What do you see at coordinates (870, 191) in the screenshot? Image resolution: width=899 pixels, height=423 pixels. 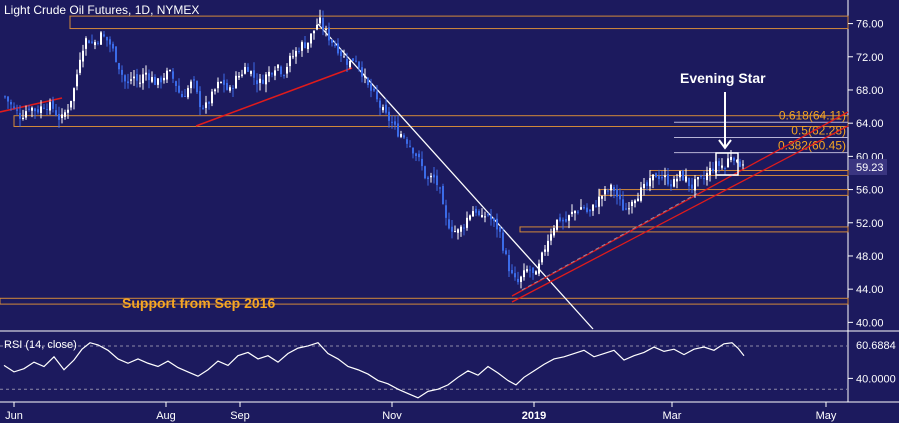 I see `price-tick-label: 56.00` at bounding box center [870, 191].